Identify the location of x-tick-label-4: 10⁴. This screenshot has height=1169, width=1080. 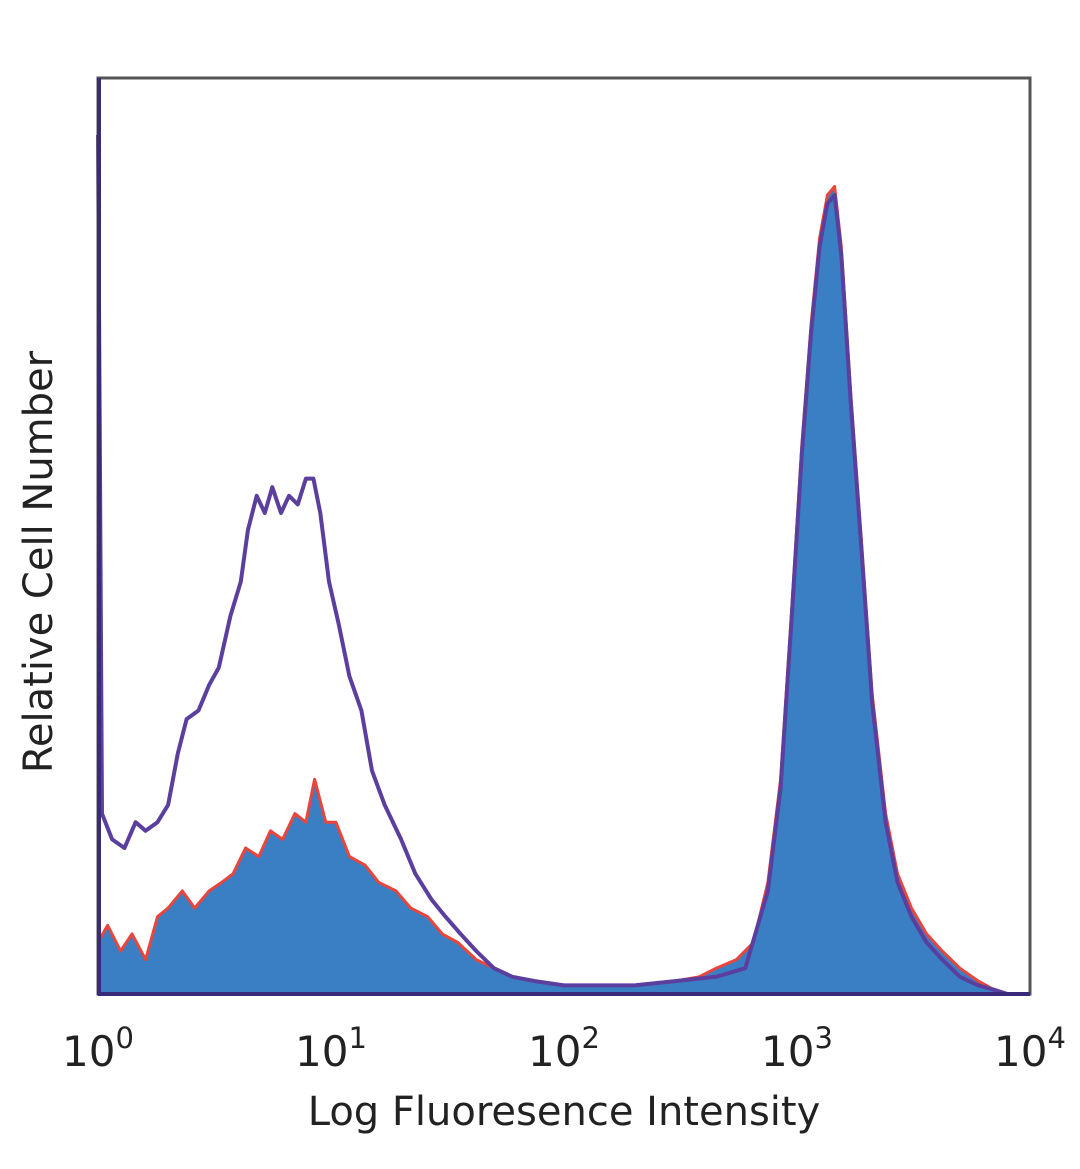
(1030, 1048).